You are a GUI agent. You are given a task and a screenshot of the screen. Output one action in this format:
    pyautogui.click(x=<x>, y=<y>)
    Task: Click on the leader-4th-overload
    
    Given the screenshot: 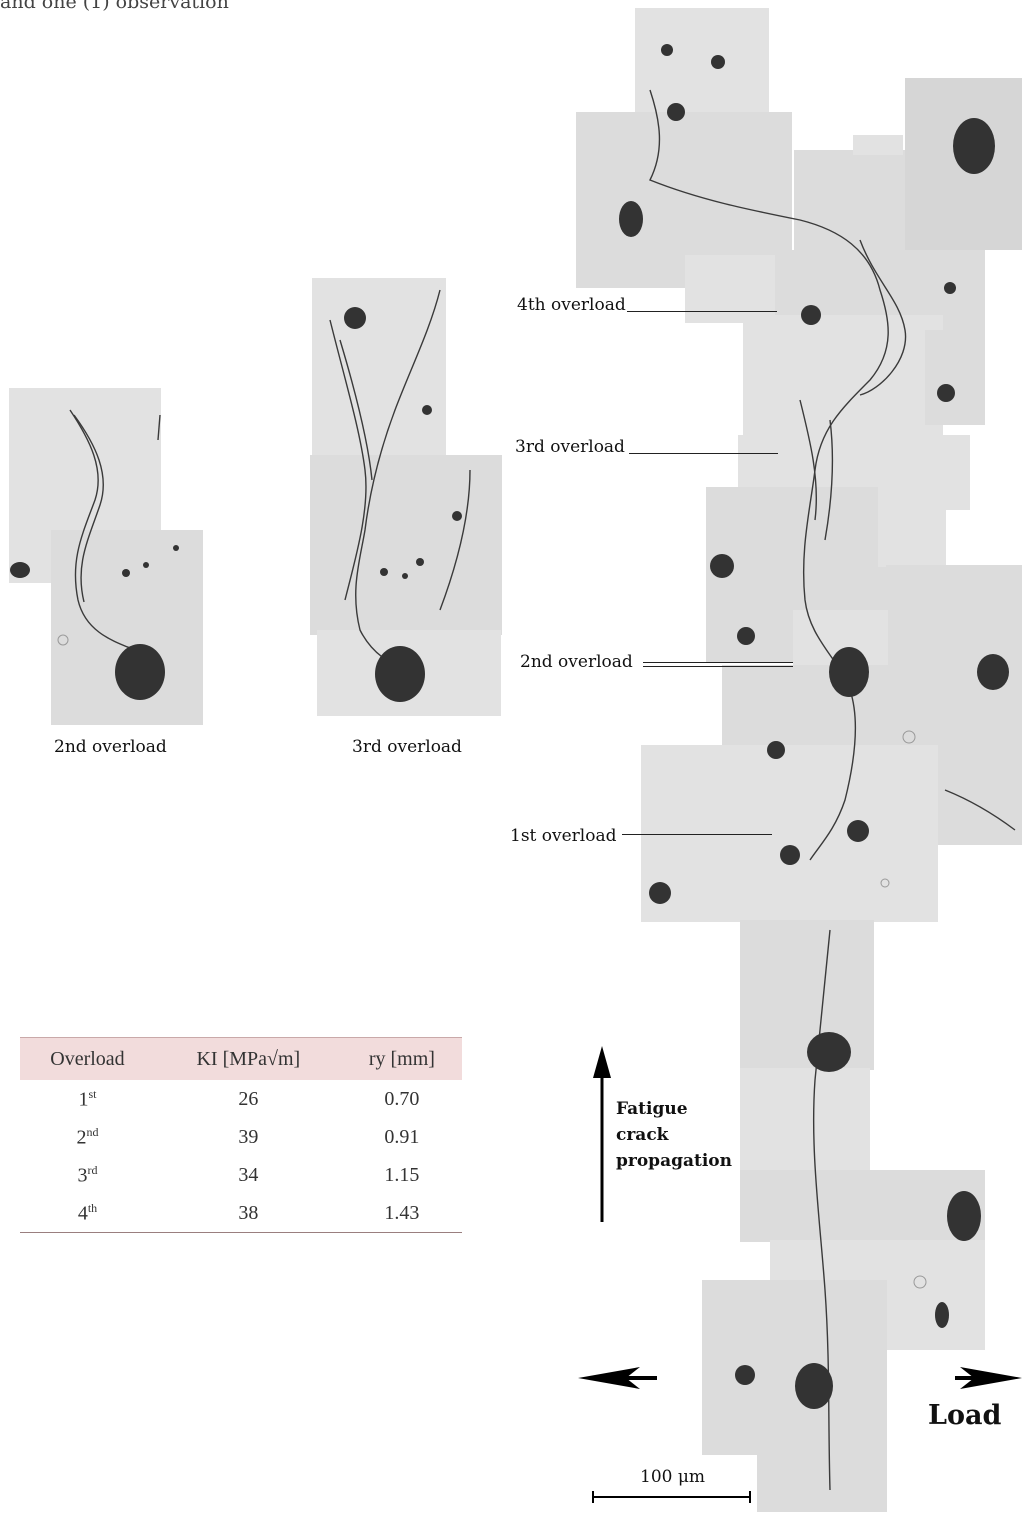 What is the action you would take?
    pyautogui.click(x=702, y=311)
    